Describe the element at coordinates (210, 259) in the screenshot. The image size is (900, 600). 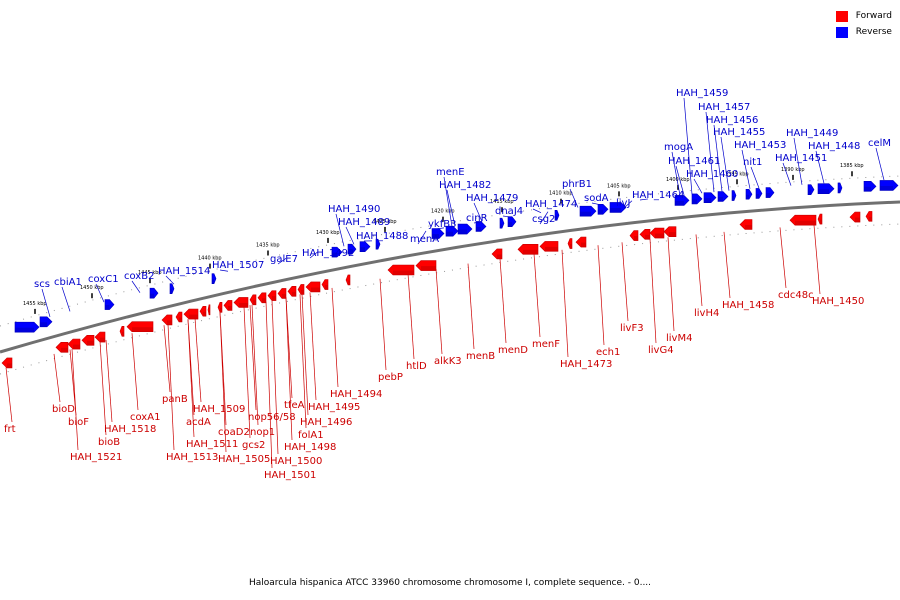
I see `scale-tick-label: 1440 kbp` at that location.